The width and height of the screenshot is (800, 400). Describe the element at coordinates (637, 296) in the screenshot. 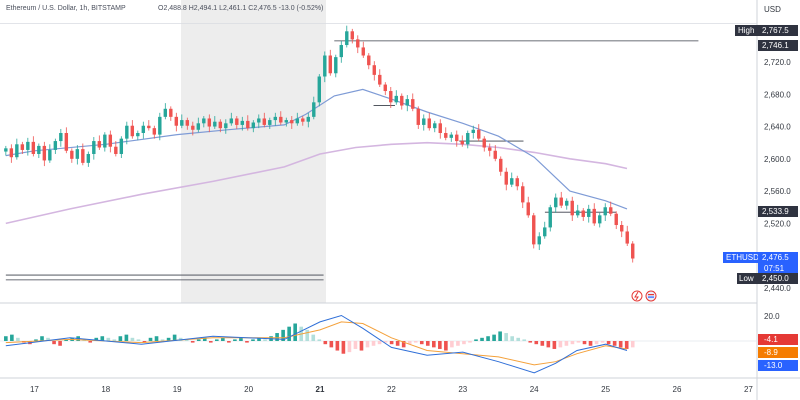

I see `alert-icon` at that location.